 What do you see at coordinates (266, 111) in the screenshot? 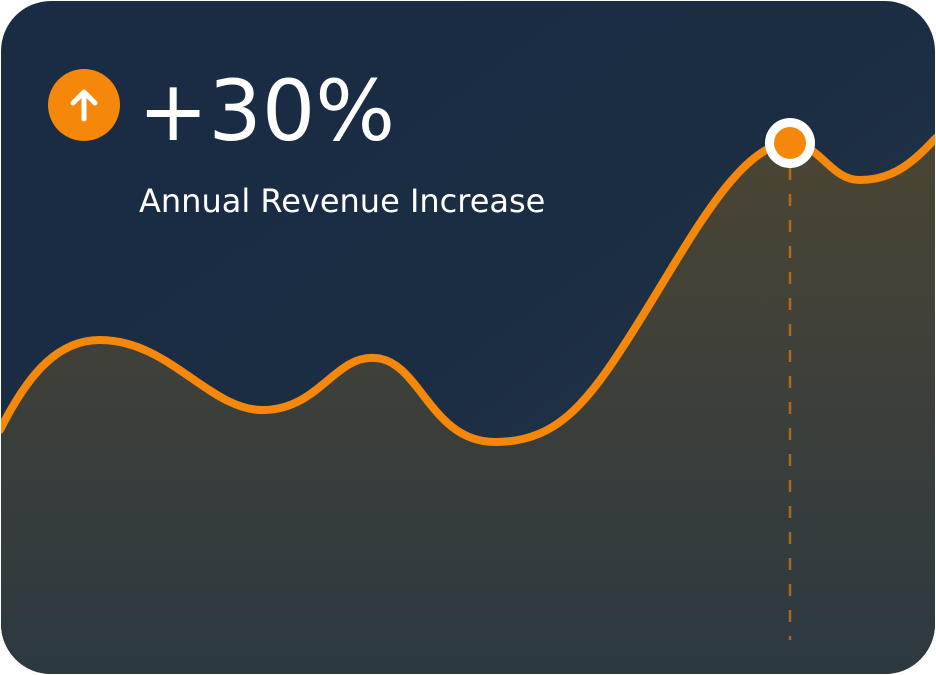
I see `stat-value: +30%` at bounding box center [266, 111].